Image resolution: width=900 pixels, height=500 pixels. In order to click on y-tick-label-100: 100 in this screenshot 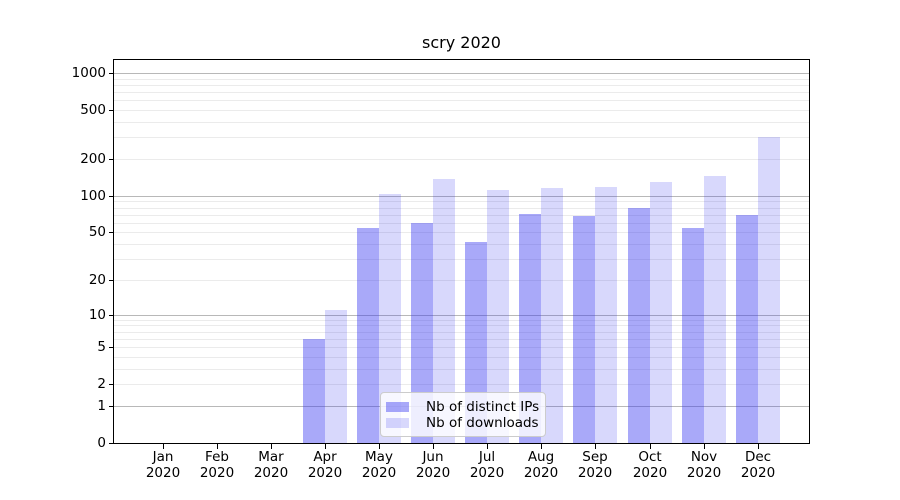, I will do `click(93, 196)`.